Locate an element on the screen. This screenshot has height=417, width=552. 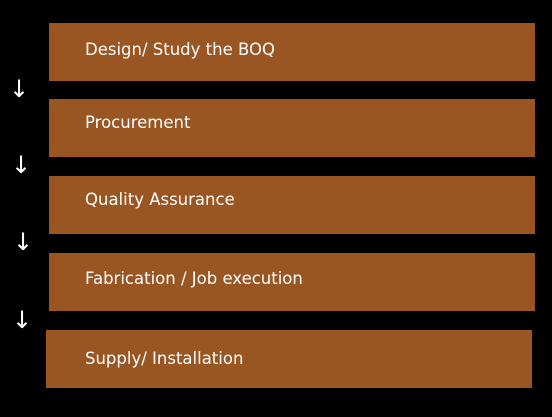
step-design: Design/ Study the BOQ is located at coordinates (292, 52).